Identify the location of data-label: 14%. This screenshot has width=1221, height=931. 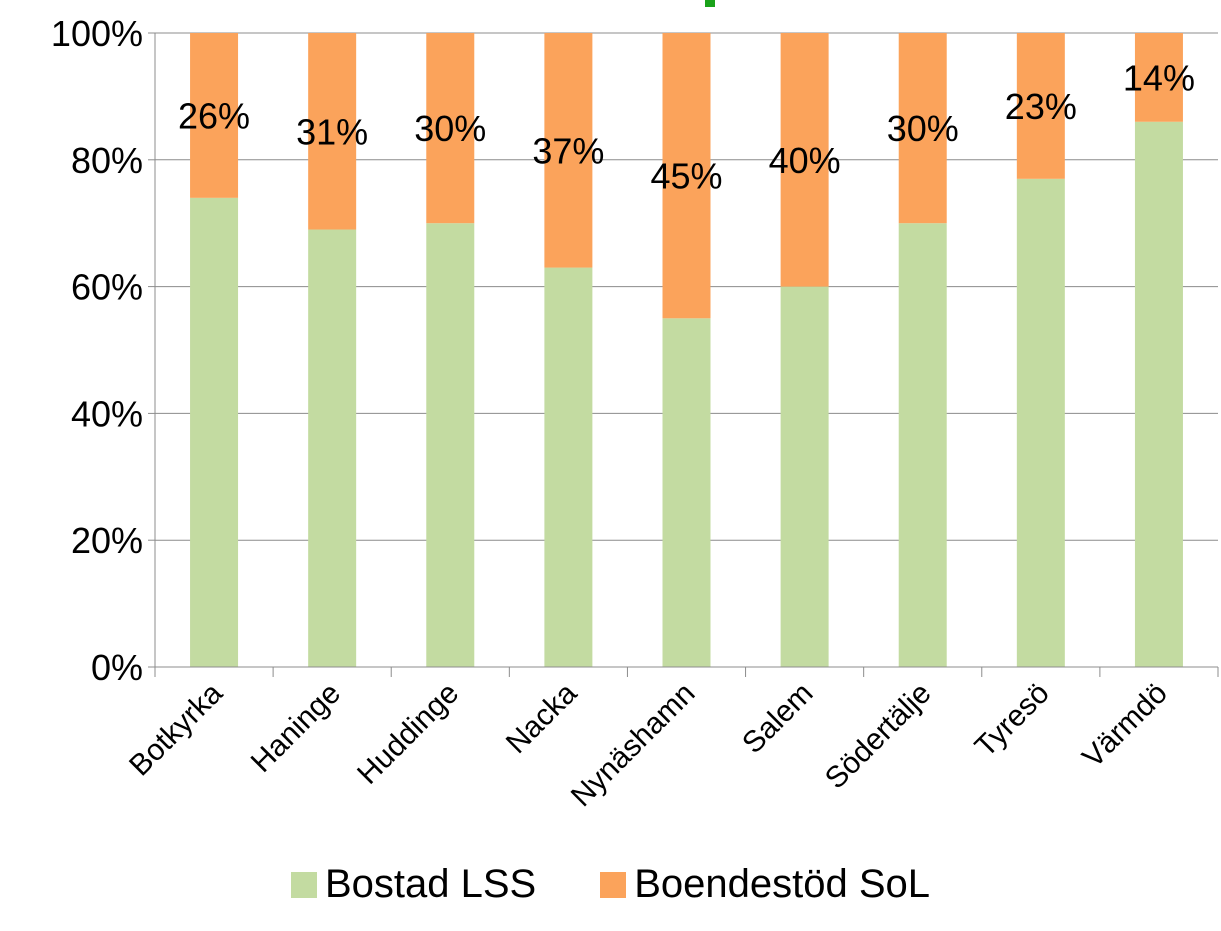
(1159, 77).